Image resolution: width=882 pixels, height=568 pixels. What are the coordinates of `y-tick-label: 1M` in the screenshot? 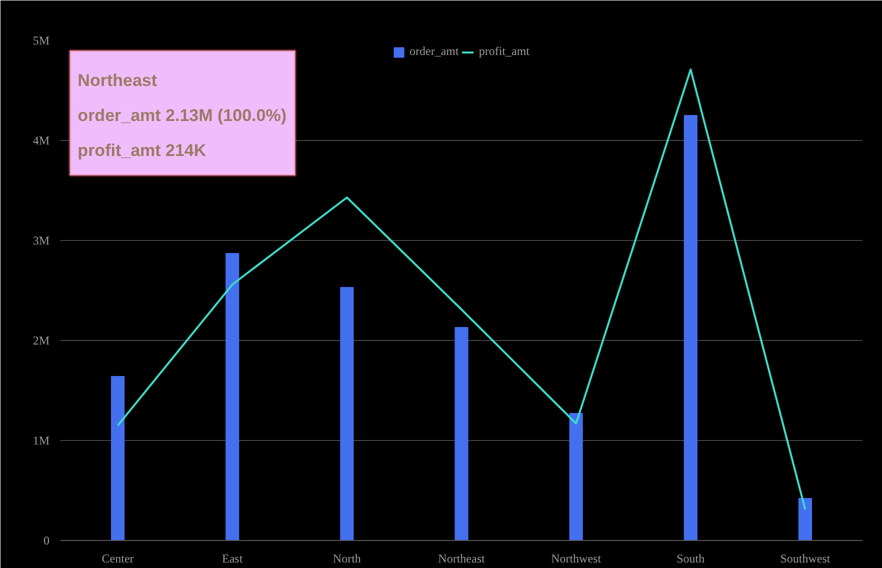 It's located at (41, 441).